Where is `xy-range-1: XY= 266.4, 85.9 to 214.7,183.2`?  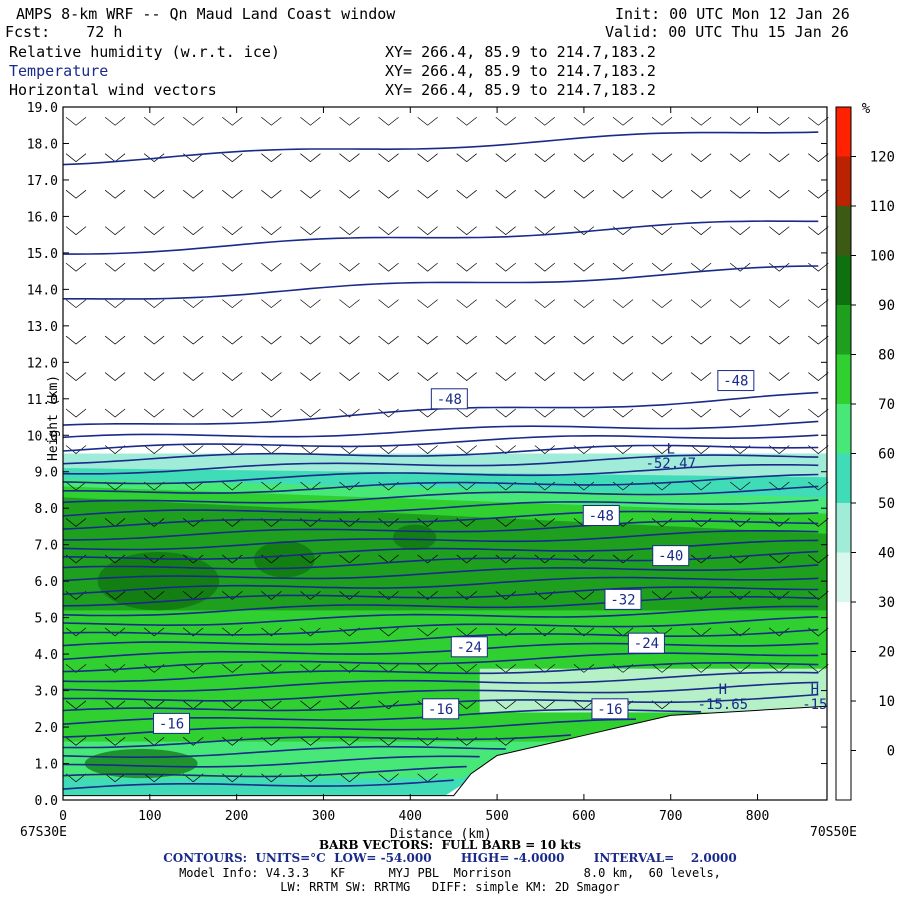 xy-range-1: XY= 266.4, 85.9 to 214.7,183.2 is located at coordinates (520, 52).